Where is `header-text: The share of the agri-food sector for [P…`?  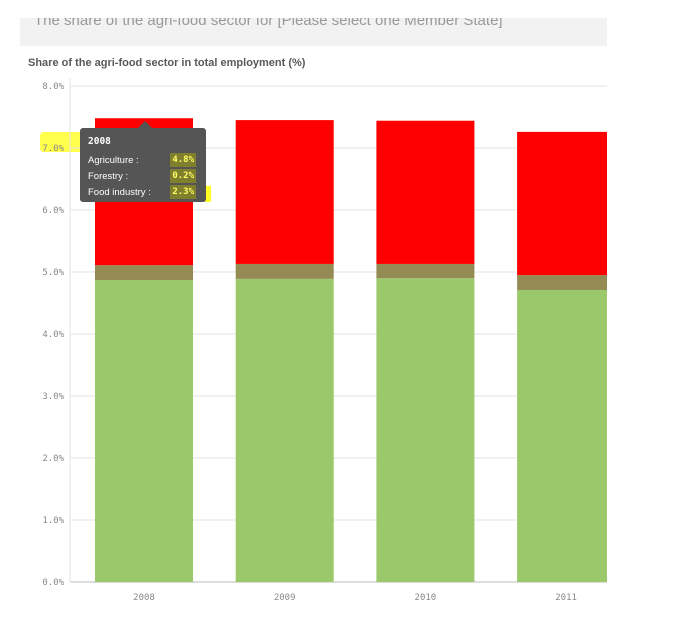
header-text: The share of the agri-food sector for [P… is located at coordinates (268, 23).